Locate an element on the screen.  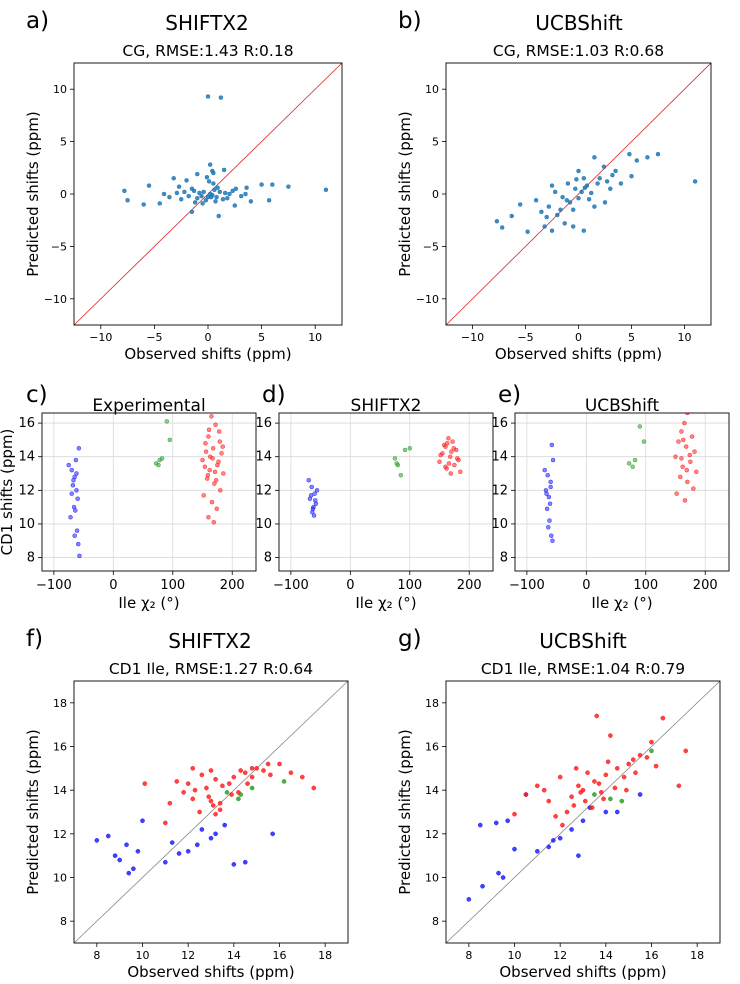
x-axis-label: Observed shifts (ppm) is located at coordinates (582, 972).